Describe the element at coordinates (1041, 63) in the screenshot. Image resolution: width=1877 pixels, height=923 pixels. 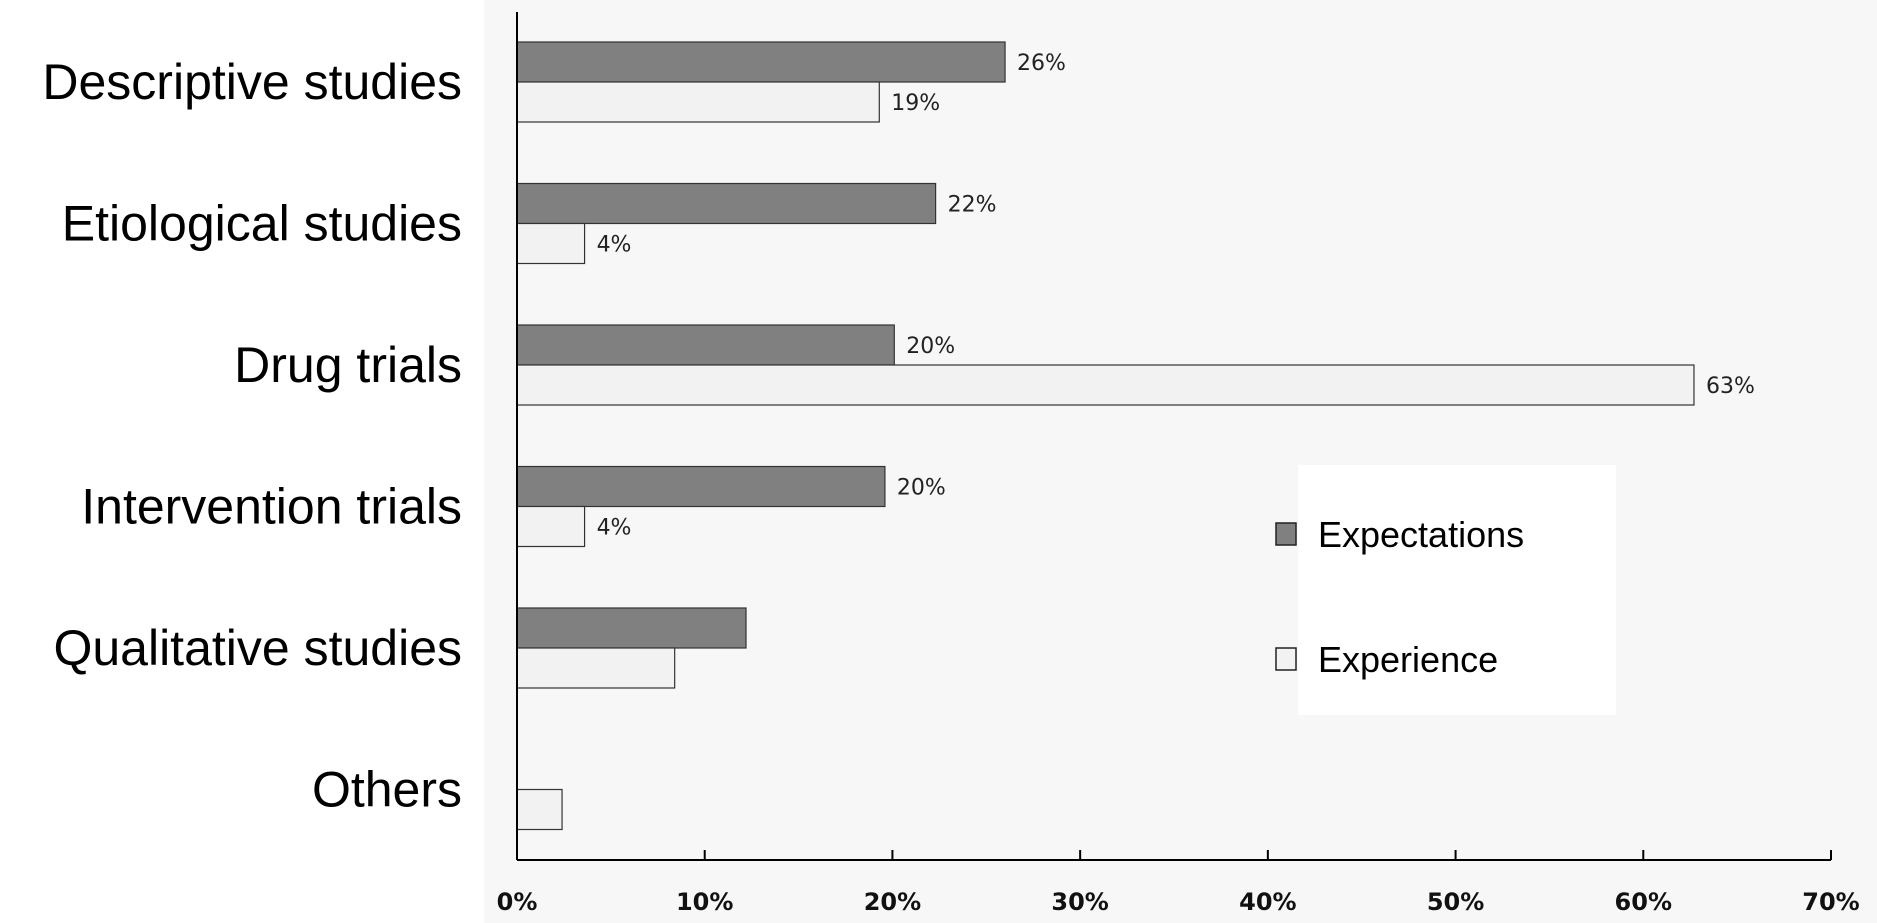
I see `data-label-expectations-0: 26%` at that location.